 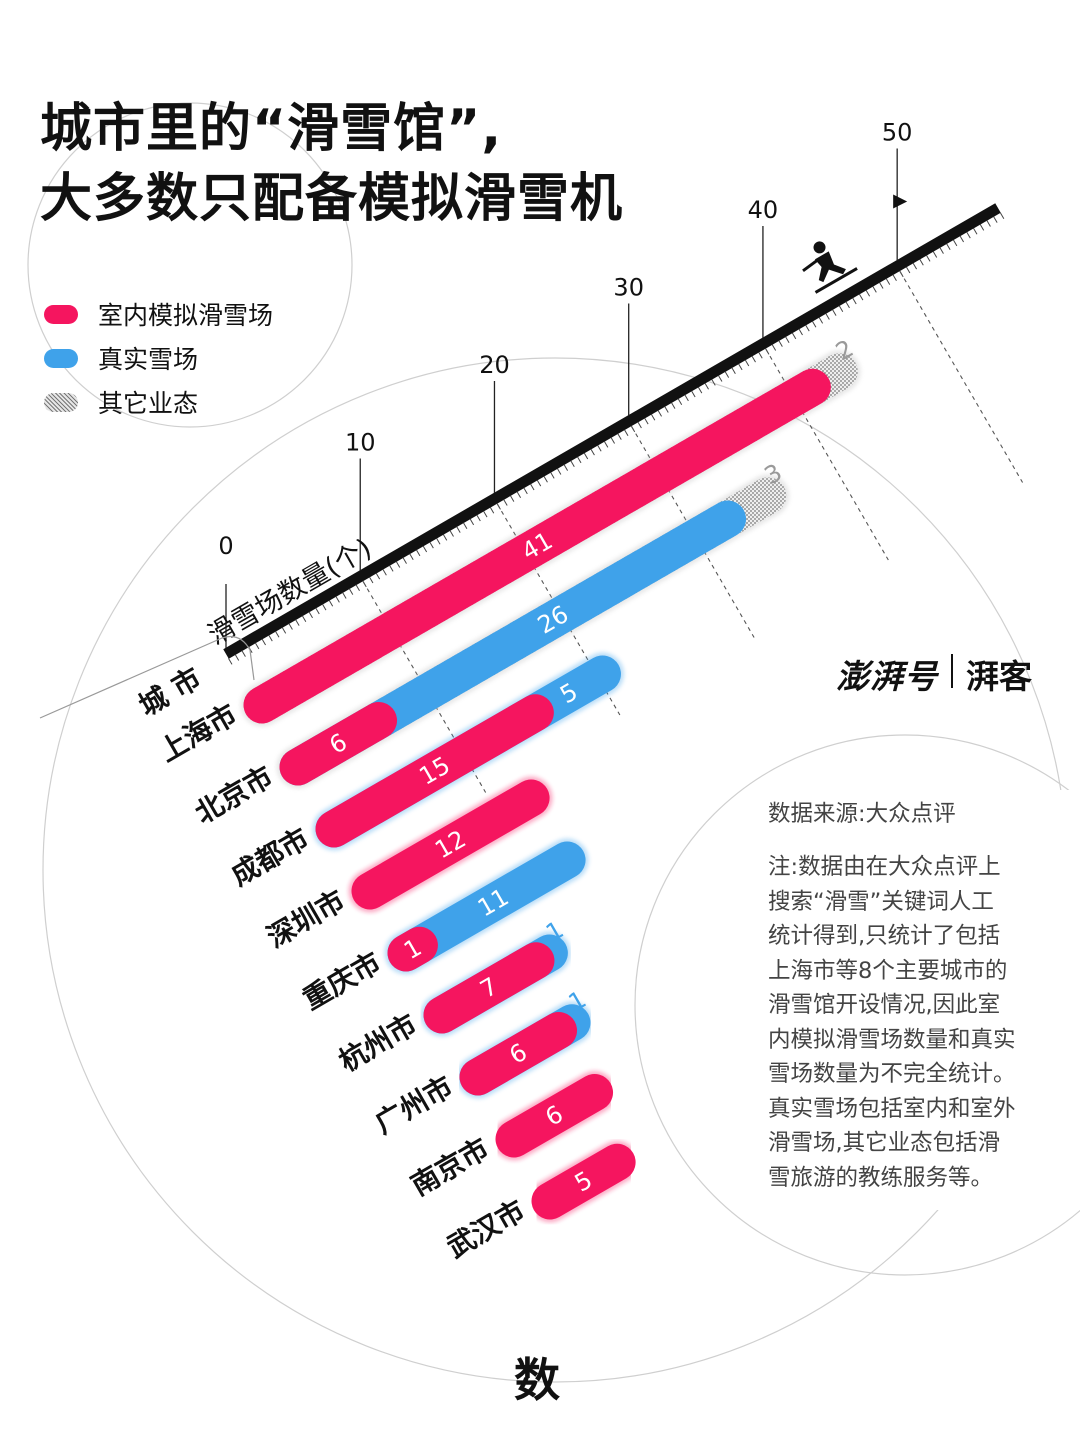 What do you see at coordinates (537, 1380) in the screenshot?
I see `footer-logo: 数` at bounding box center [537, 1380].